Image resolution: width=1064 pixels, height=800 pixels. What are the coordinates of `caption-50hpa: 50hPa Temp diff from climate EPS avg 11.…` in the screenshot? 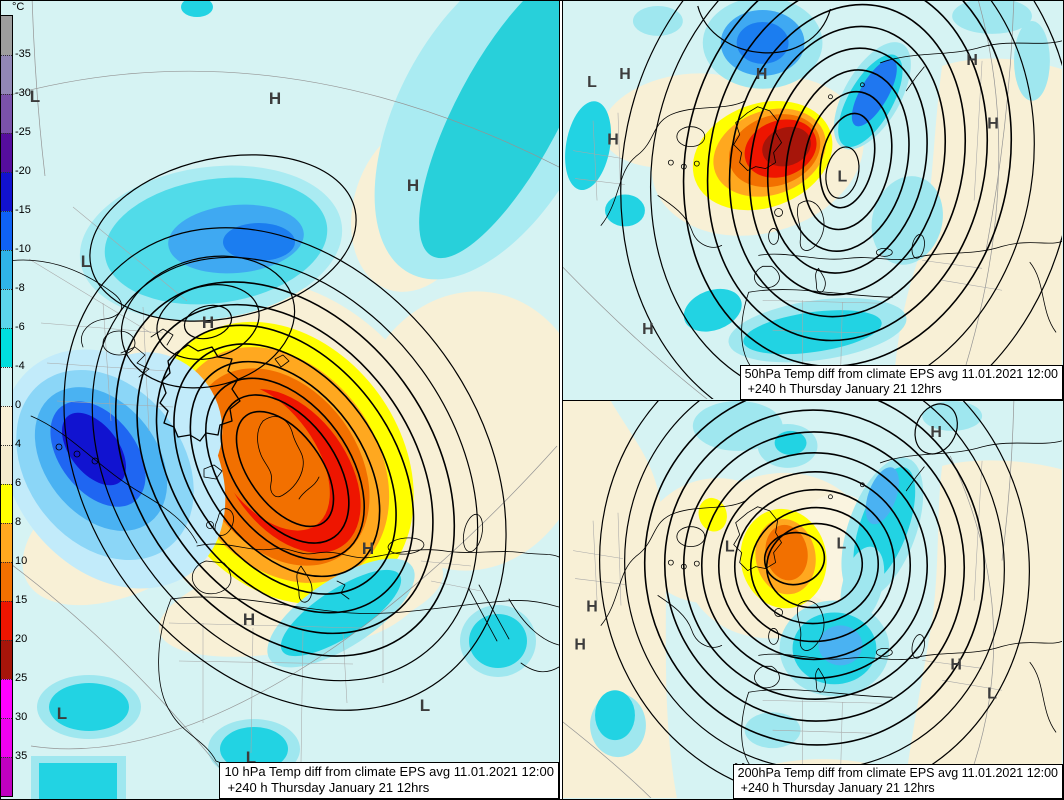 It's located at (901, 382).